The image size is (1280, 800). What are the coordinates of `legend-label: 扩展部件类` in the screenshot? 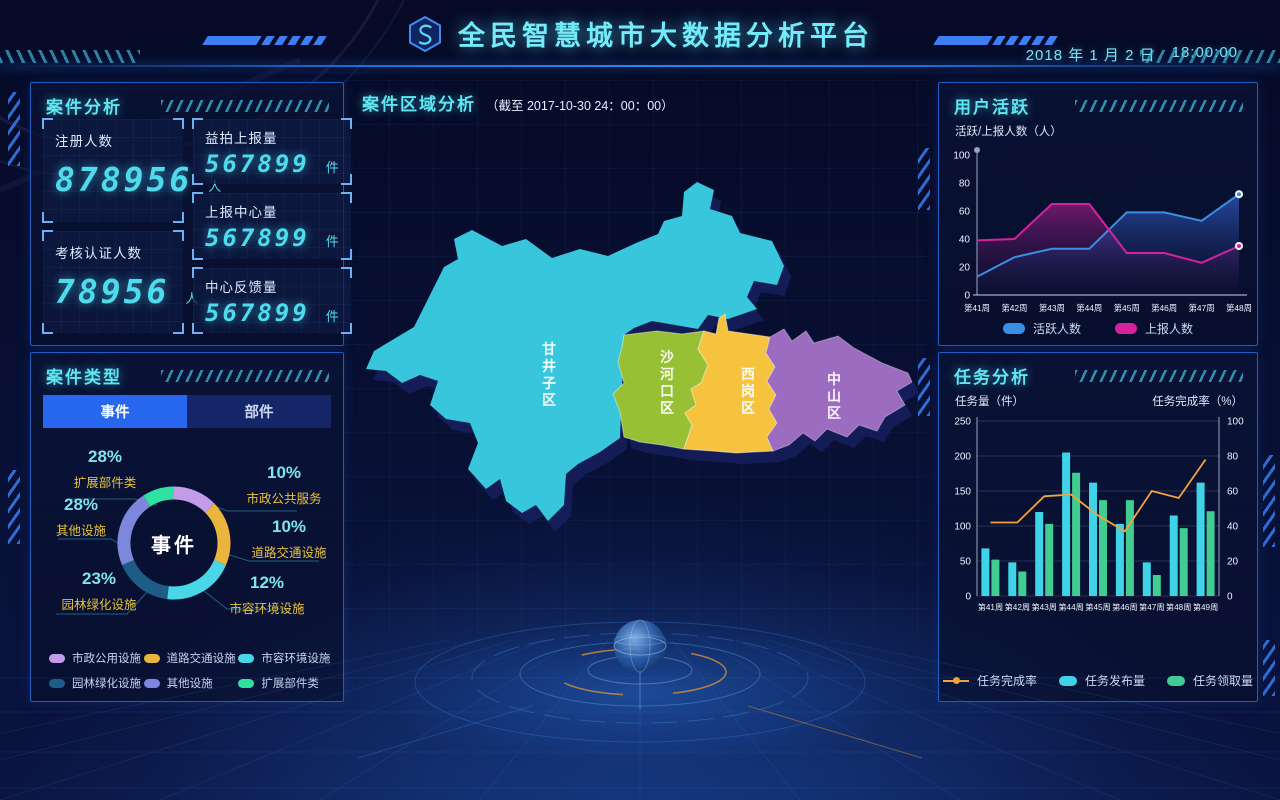 It's located at (290, 684).